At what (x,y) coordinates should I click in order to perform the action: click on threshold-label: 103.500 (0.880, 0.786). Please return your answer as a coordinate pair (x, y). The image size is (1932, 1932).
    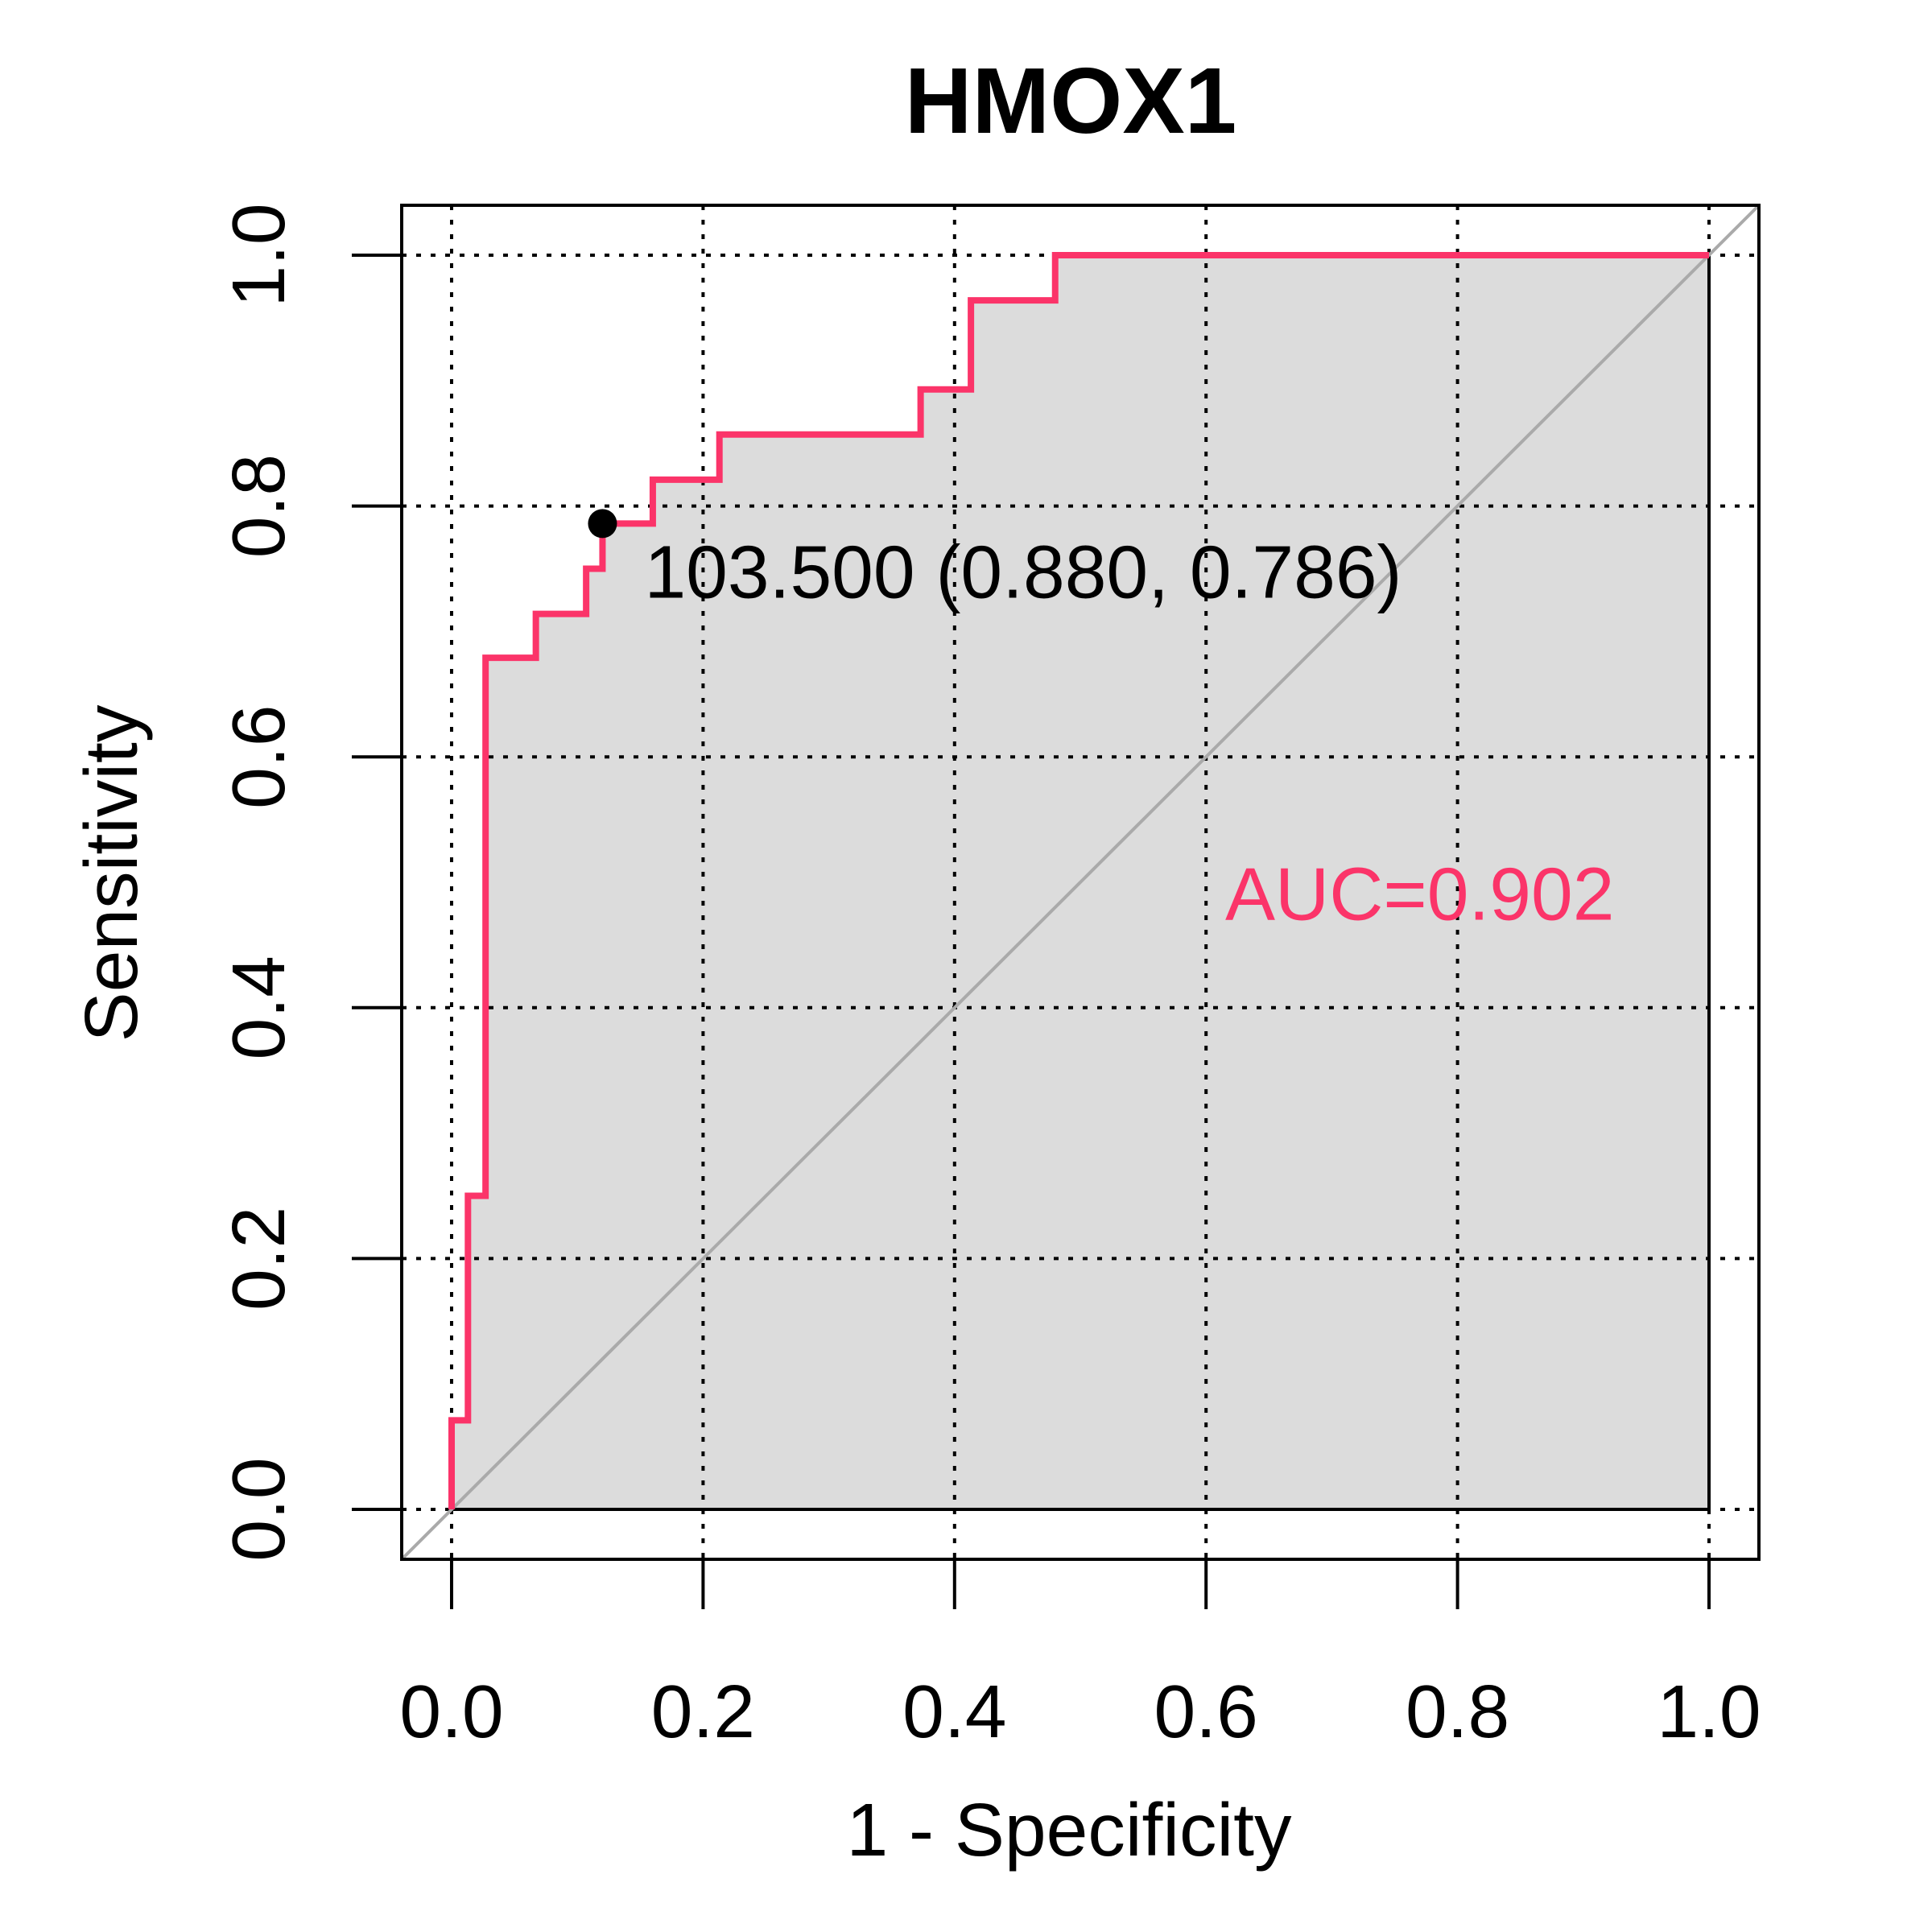
    Looking at the image, I should click on (1023, 571).